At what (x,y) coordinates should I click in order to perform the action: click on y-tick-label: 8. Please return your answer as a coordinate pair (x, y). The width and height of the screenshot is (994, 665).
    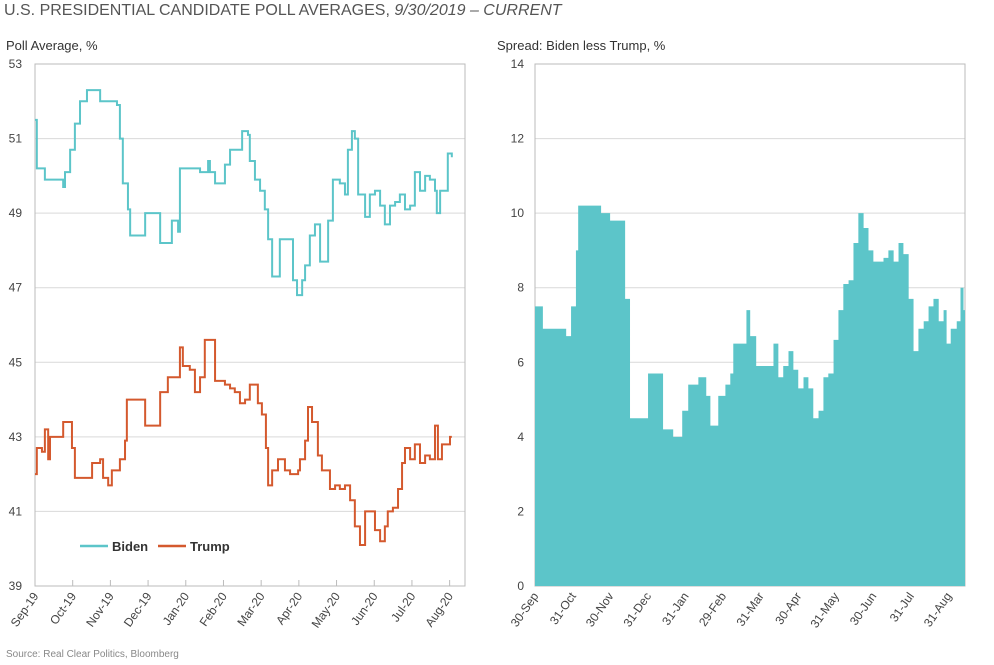
    Looking at the image, I should click on (520, 288).